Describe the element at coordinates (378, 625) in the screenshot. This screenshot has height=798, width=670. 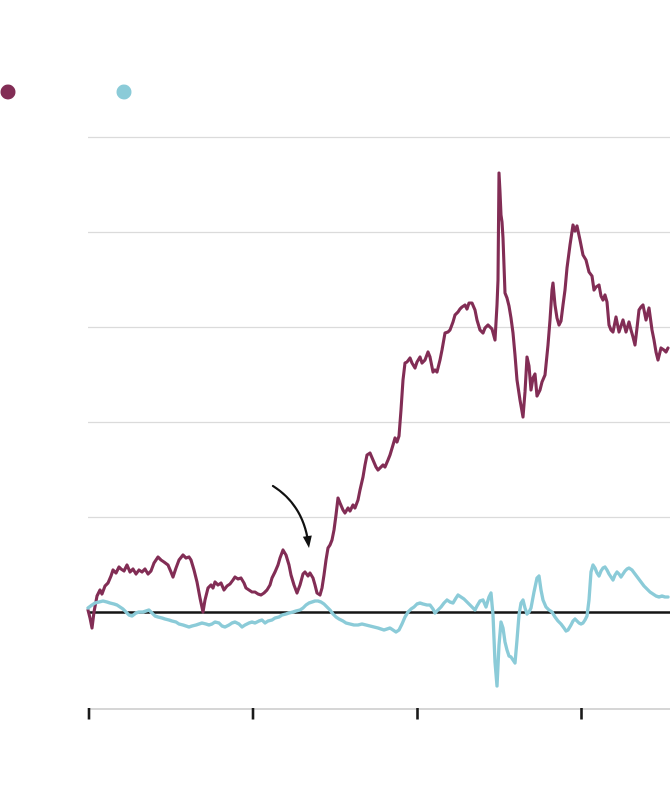
I see `series-line-cyan` at that location.